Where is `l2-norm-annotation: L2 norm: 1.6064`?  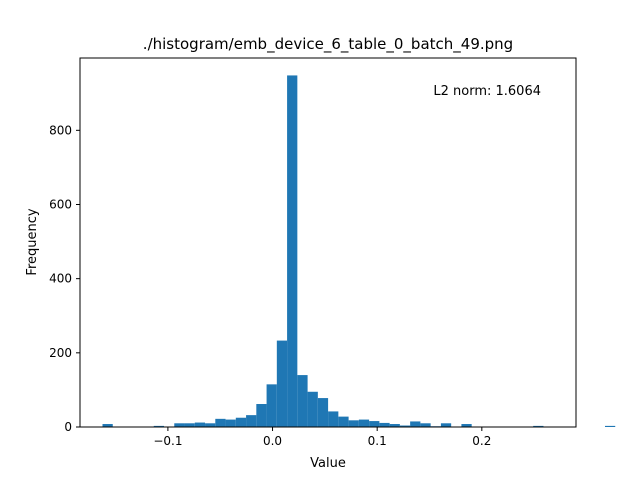
l2-norm-annotation: L2 norm: 1.6064 is located at coordinates (487, 91).